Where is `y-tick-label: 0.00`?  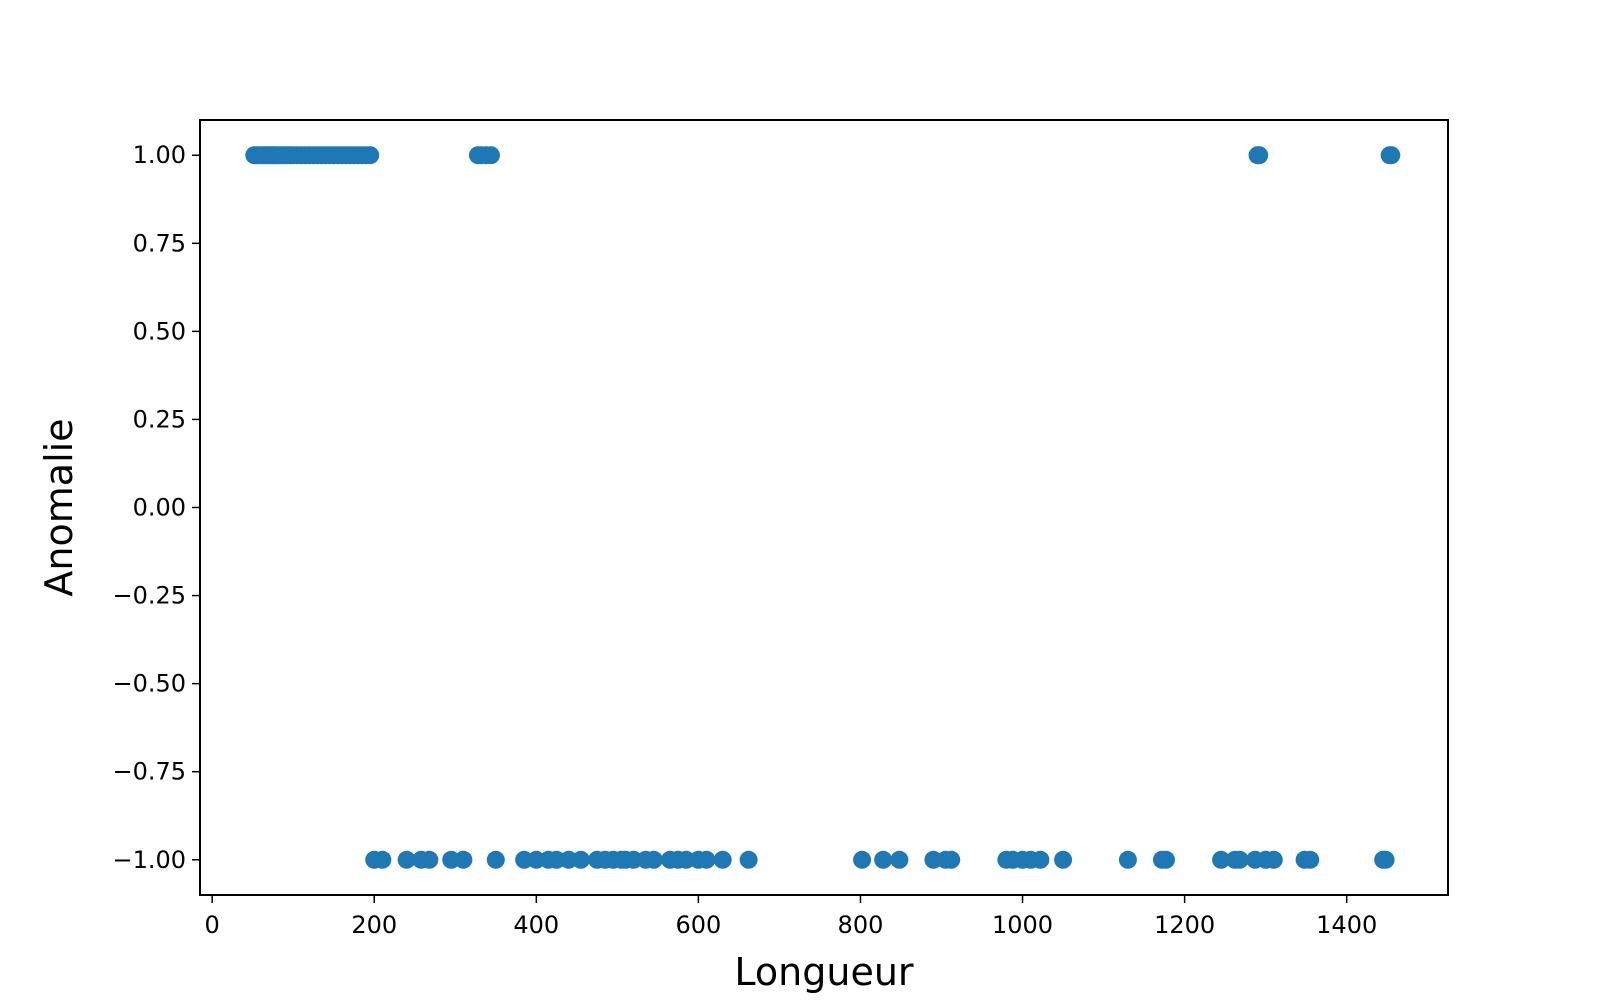
y-tick-label: 0.00 is located at coordinates (159, 508).